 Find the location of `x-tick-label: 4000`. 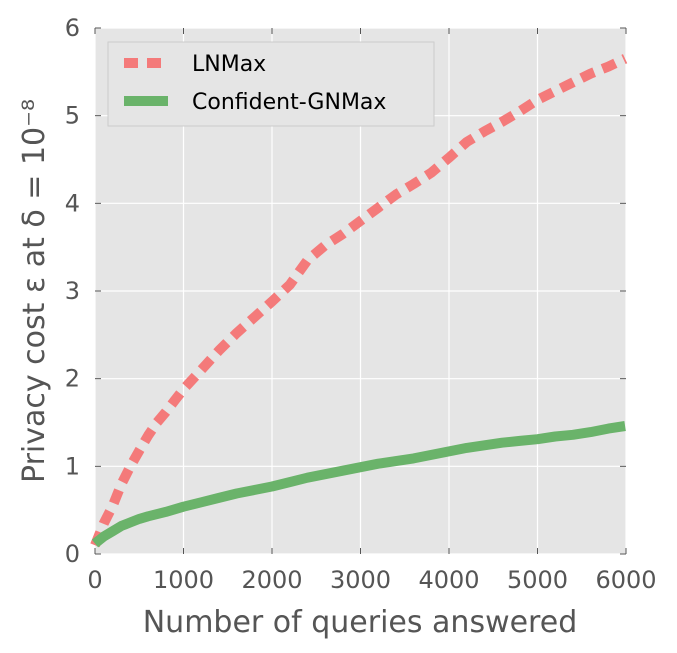

x-tick-label: 4000 is located at coordinates (448, 580).